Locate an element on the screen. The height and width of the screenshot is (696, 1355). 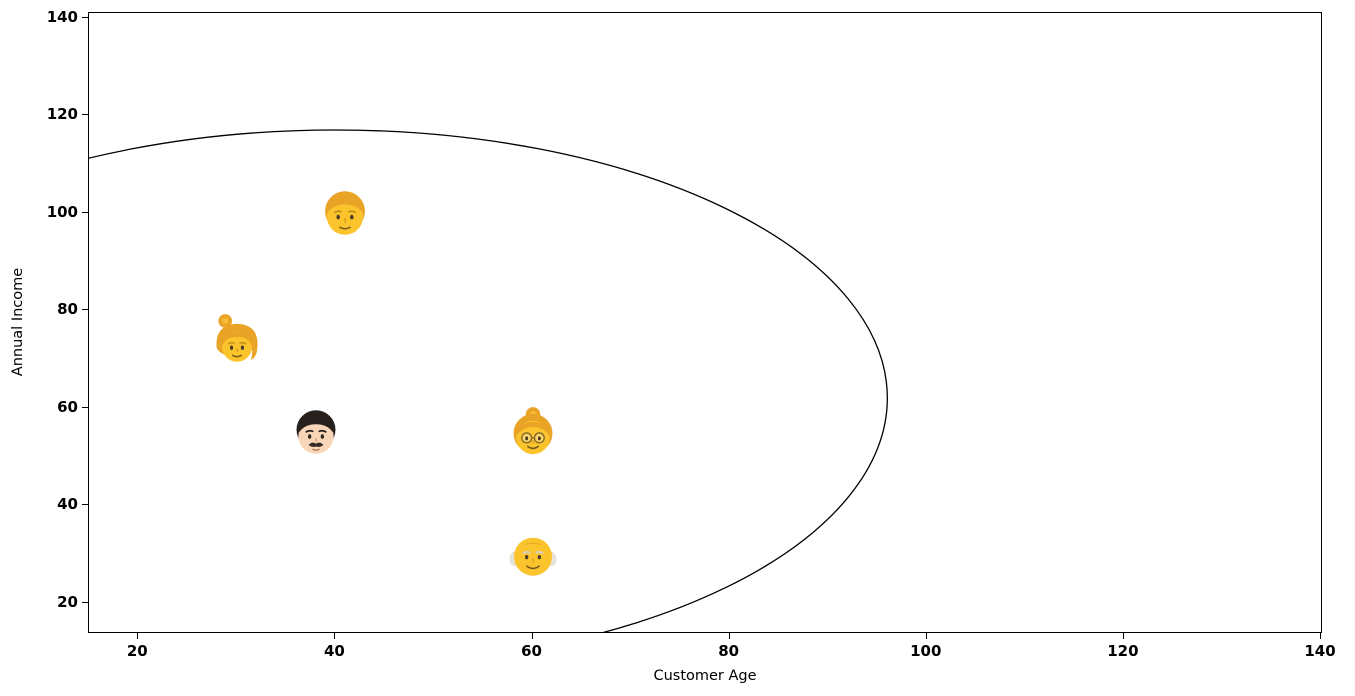
man-mustache-icon is located at coordinates (316, 432).